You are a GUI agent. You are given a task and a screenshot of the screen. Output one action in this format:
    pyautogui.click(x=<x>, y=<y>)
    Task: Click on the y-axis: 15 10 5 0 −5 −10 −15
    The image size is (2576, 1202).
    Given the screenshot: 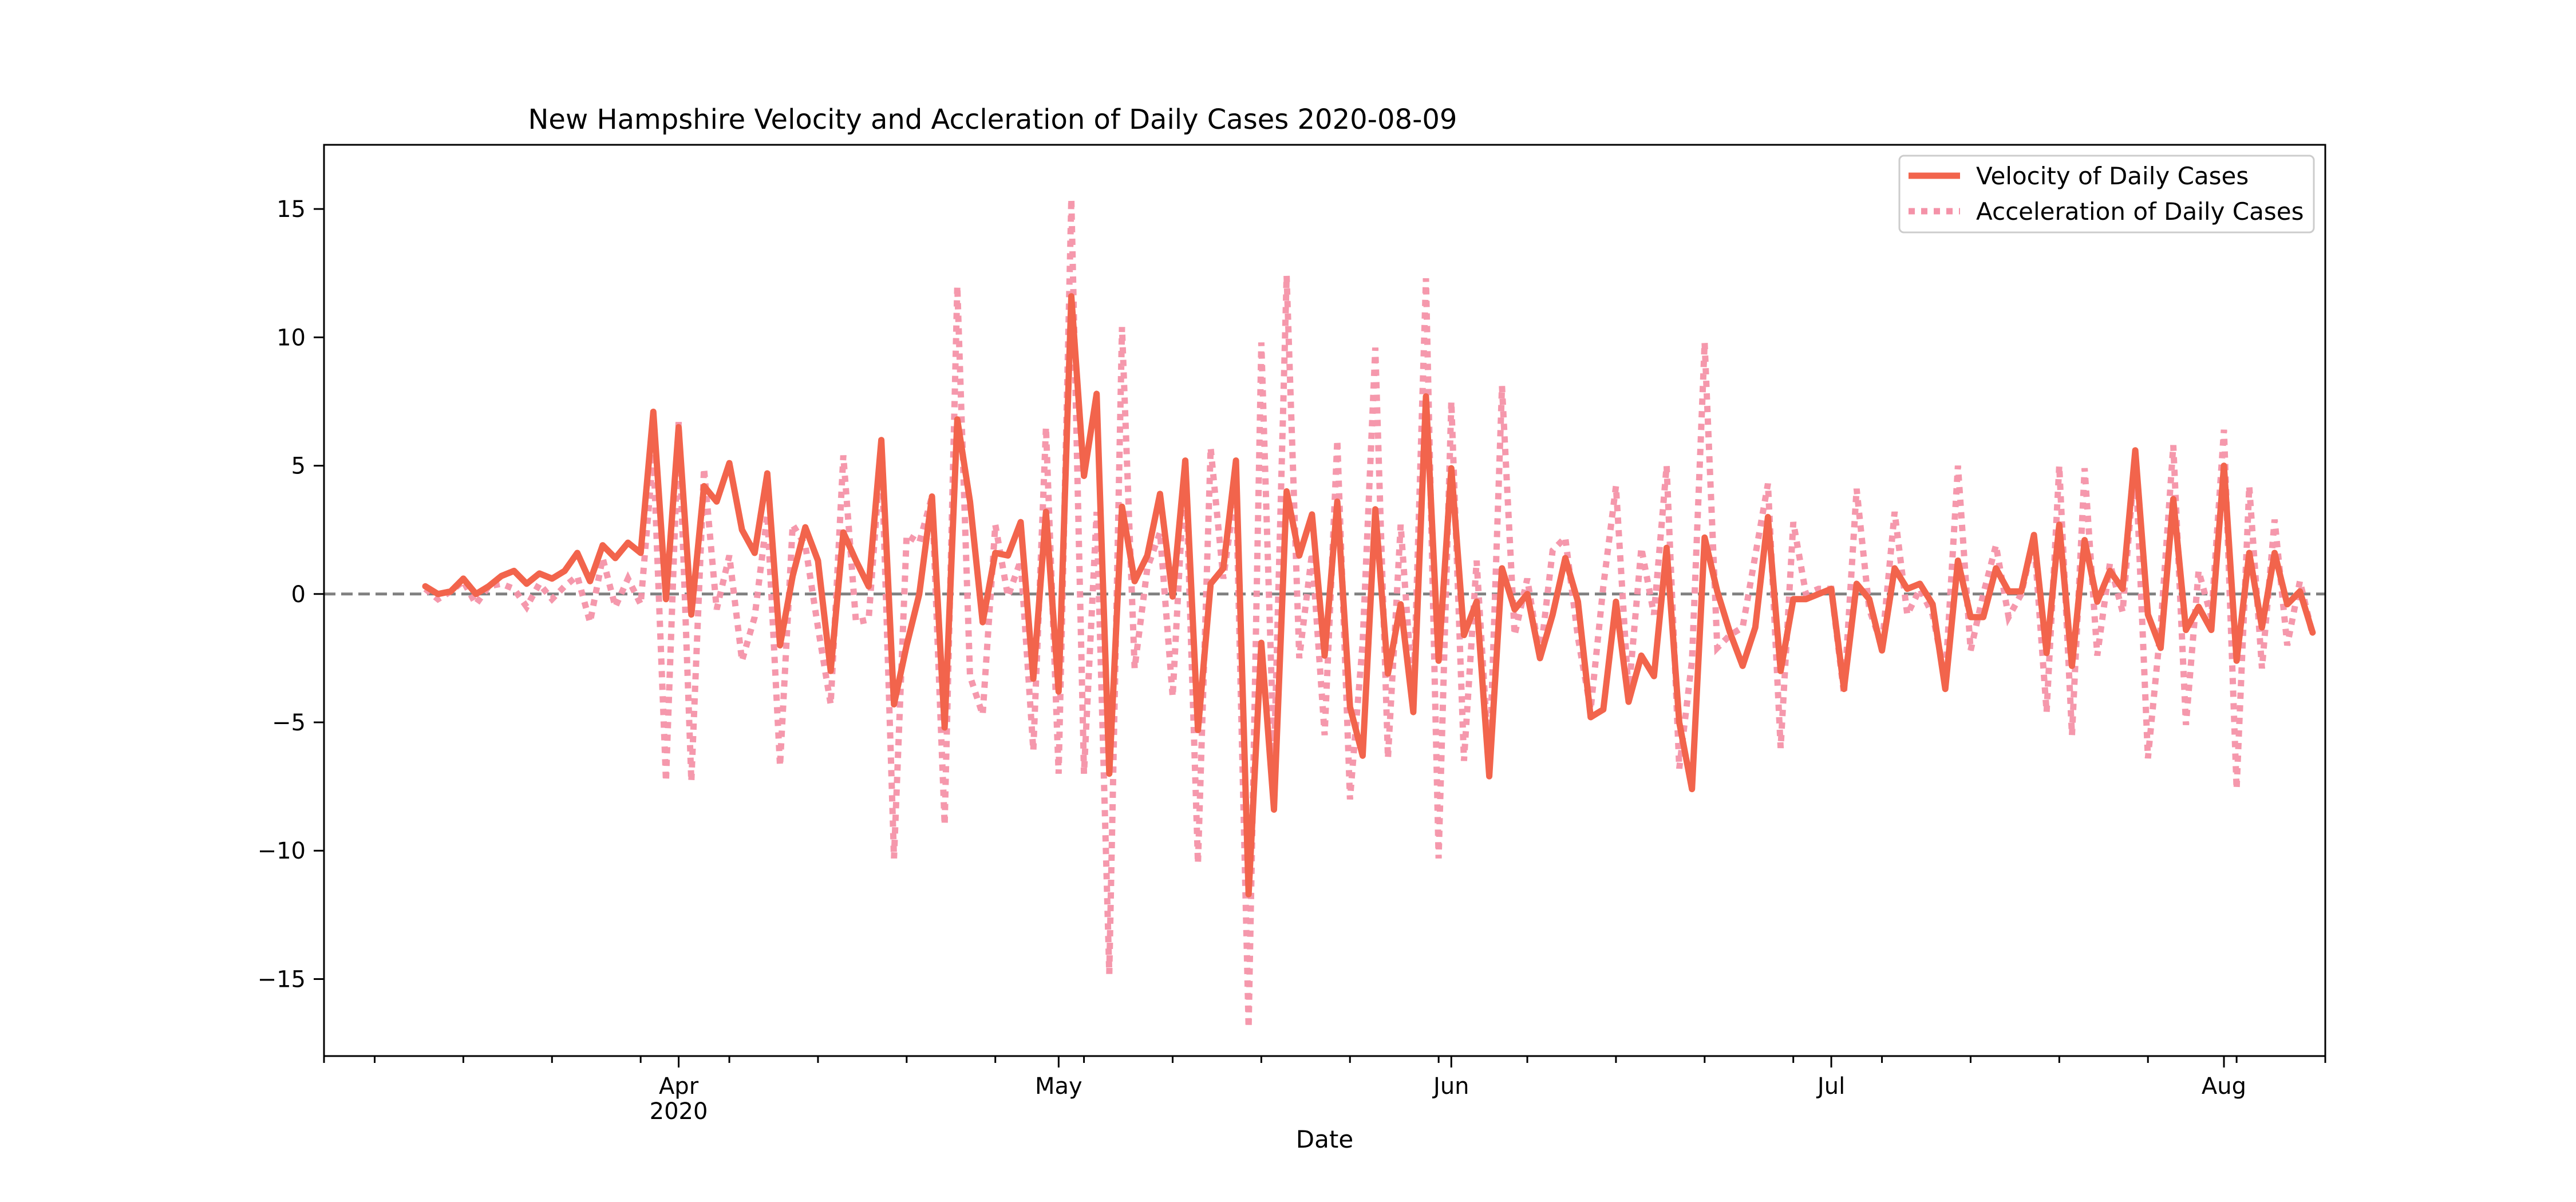 What is the action you would take?
    pyautogui.click(x=291, y=595)
    